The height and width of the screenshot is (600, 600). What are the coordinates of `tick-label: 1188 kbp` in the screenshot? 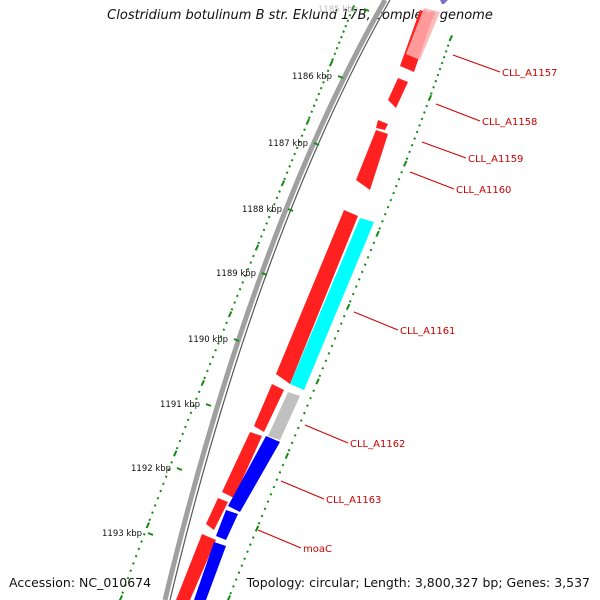 It's located at (262, 210).